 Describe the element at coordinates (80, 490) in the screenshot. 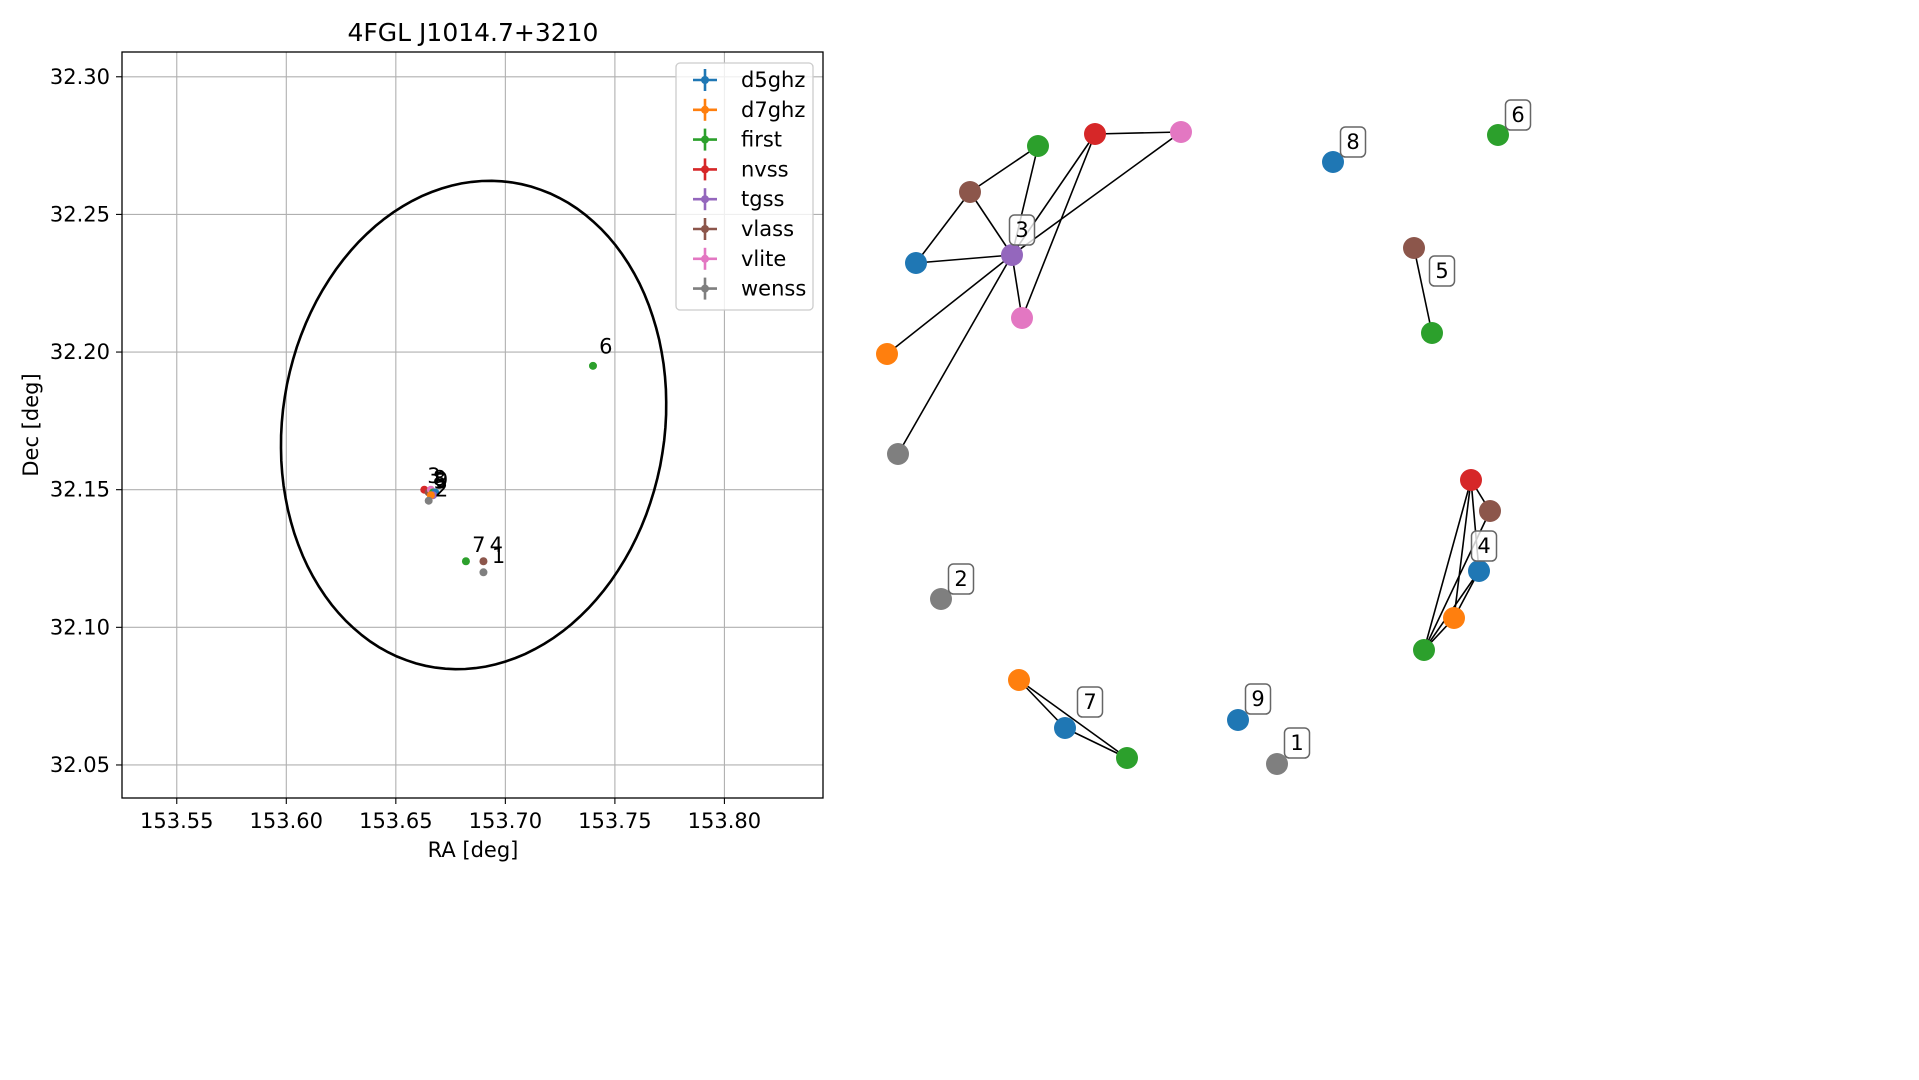

I see `y-tick-label: 32.15` at that location.